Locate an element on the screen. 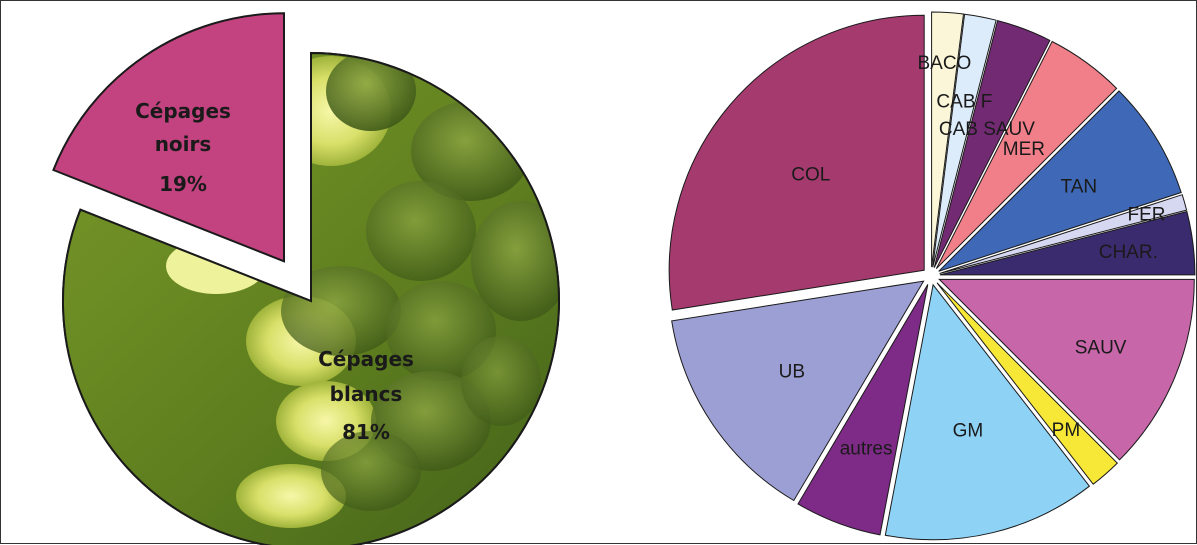 This screenshot has width=1197, height=545. label-cepages-blancs-line2: blancs is located at coordinates (366, 394).